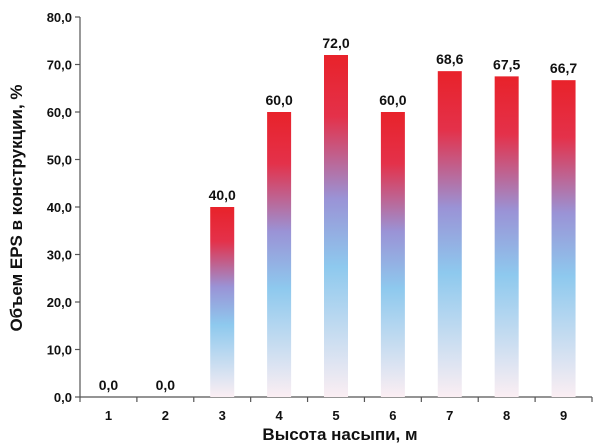 Image resolution: width=601 pixels, height=448 pixels. What do you see at coordinates (449, 415) in the screenshot?
I see `x-tick-label: 7` at bounding box center [449, 415].